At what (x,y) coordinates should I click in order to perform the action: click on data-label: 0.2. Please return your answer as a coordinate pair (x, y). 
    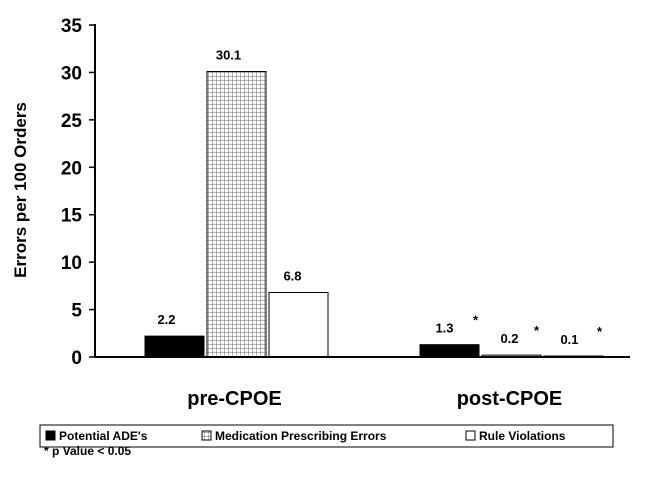
    Looking at the image, I should click on (509, 338).